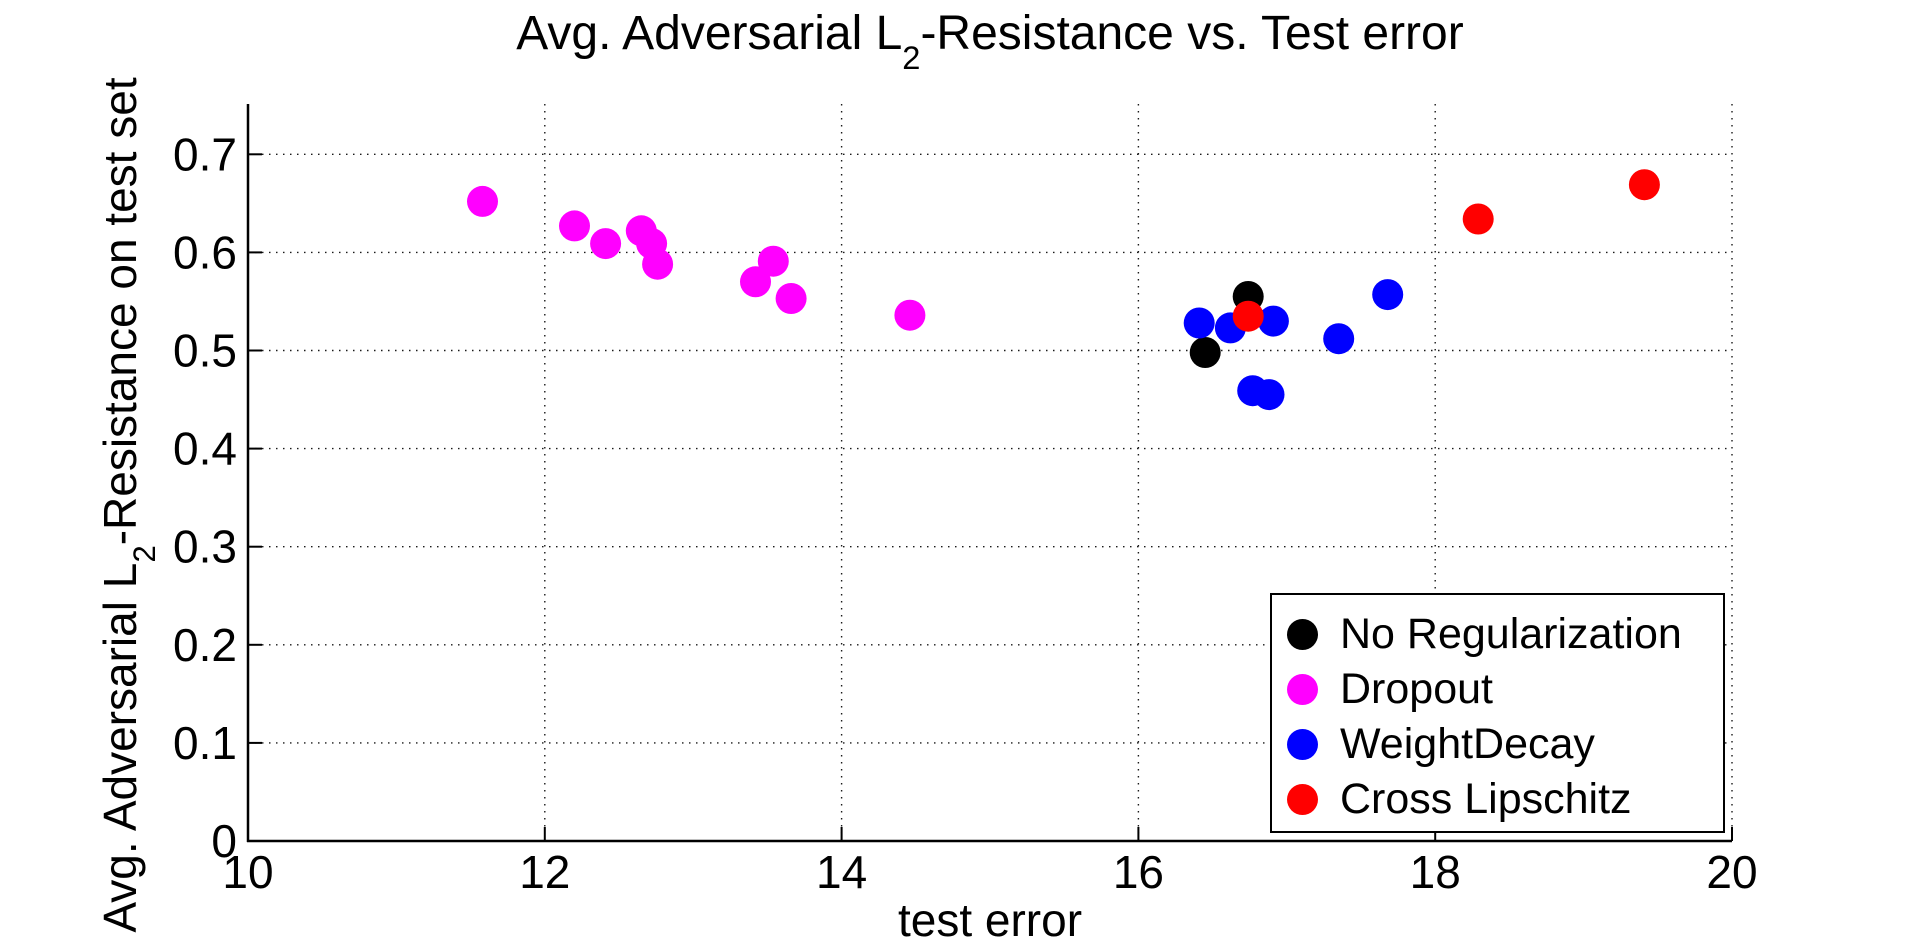 This screenshot has height=948, width=1914. Describe the element at coordinates (205, 351) in the screenshot. I see `y-tick-label: 0.5` at that location.